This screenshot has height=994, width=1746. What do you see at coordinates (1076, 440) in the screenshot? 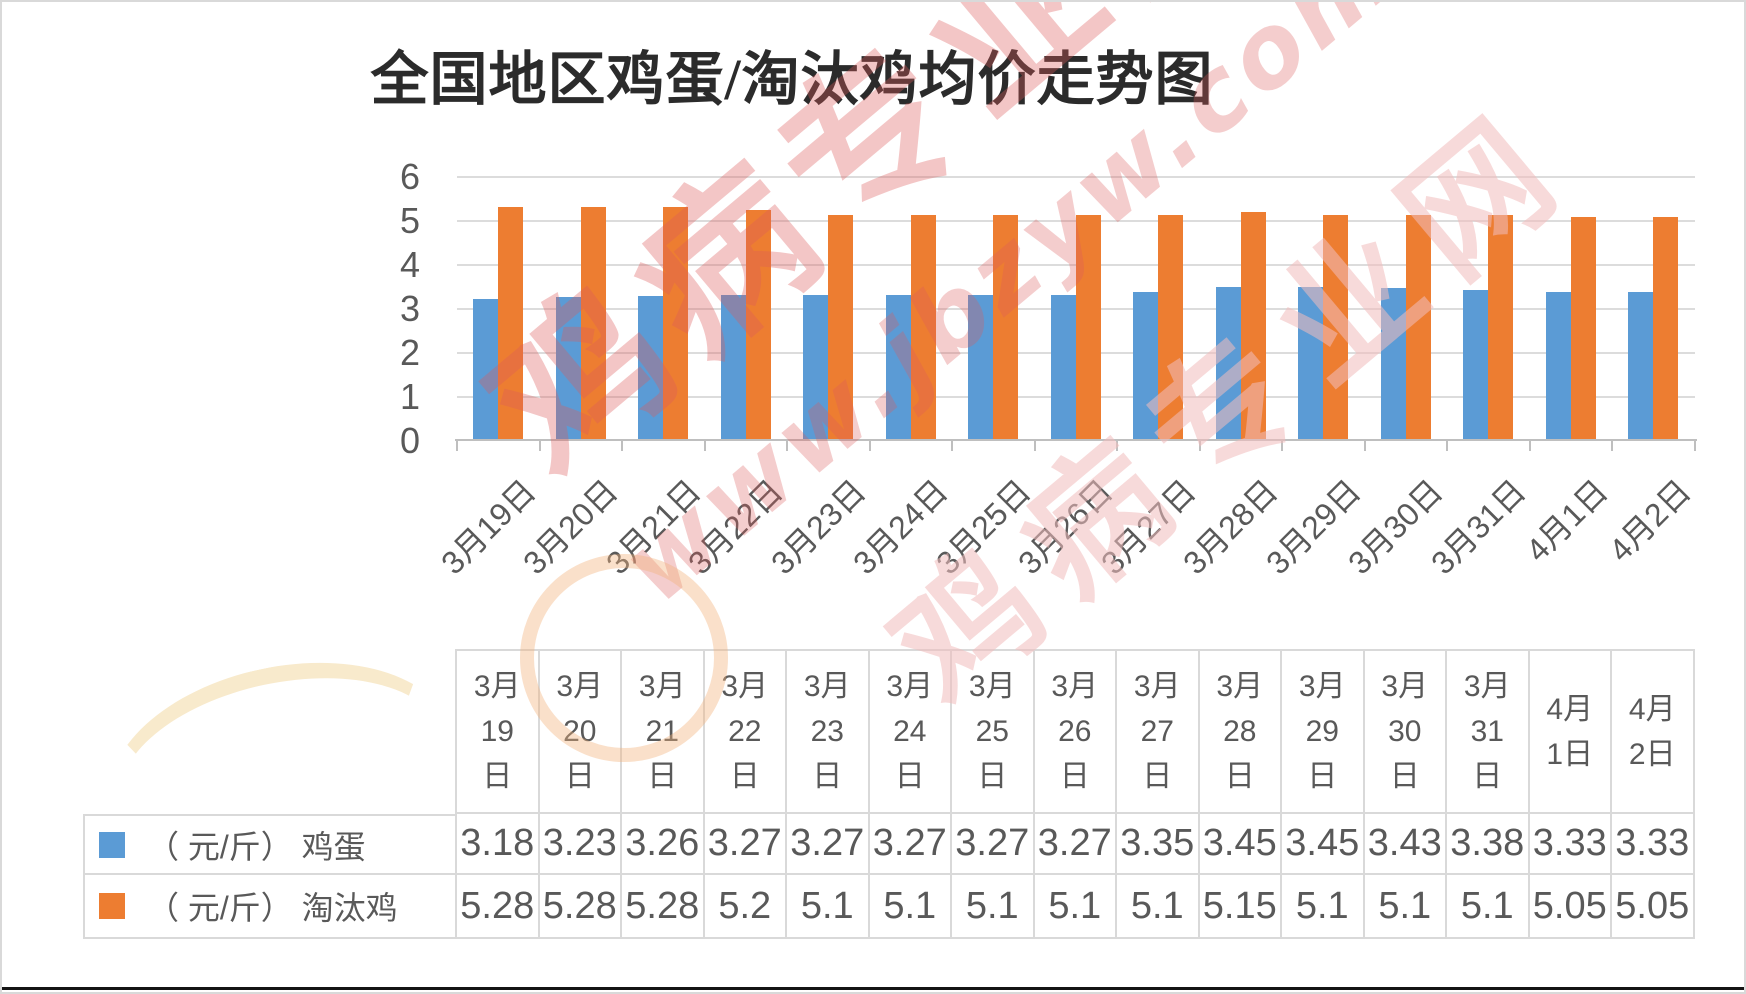
I see `x-axis-line` at bounding box center [1076, 440].